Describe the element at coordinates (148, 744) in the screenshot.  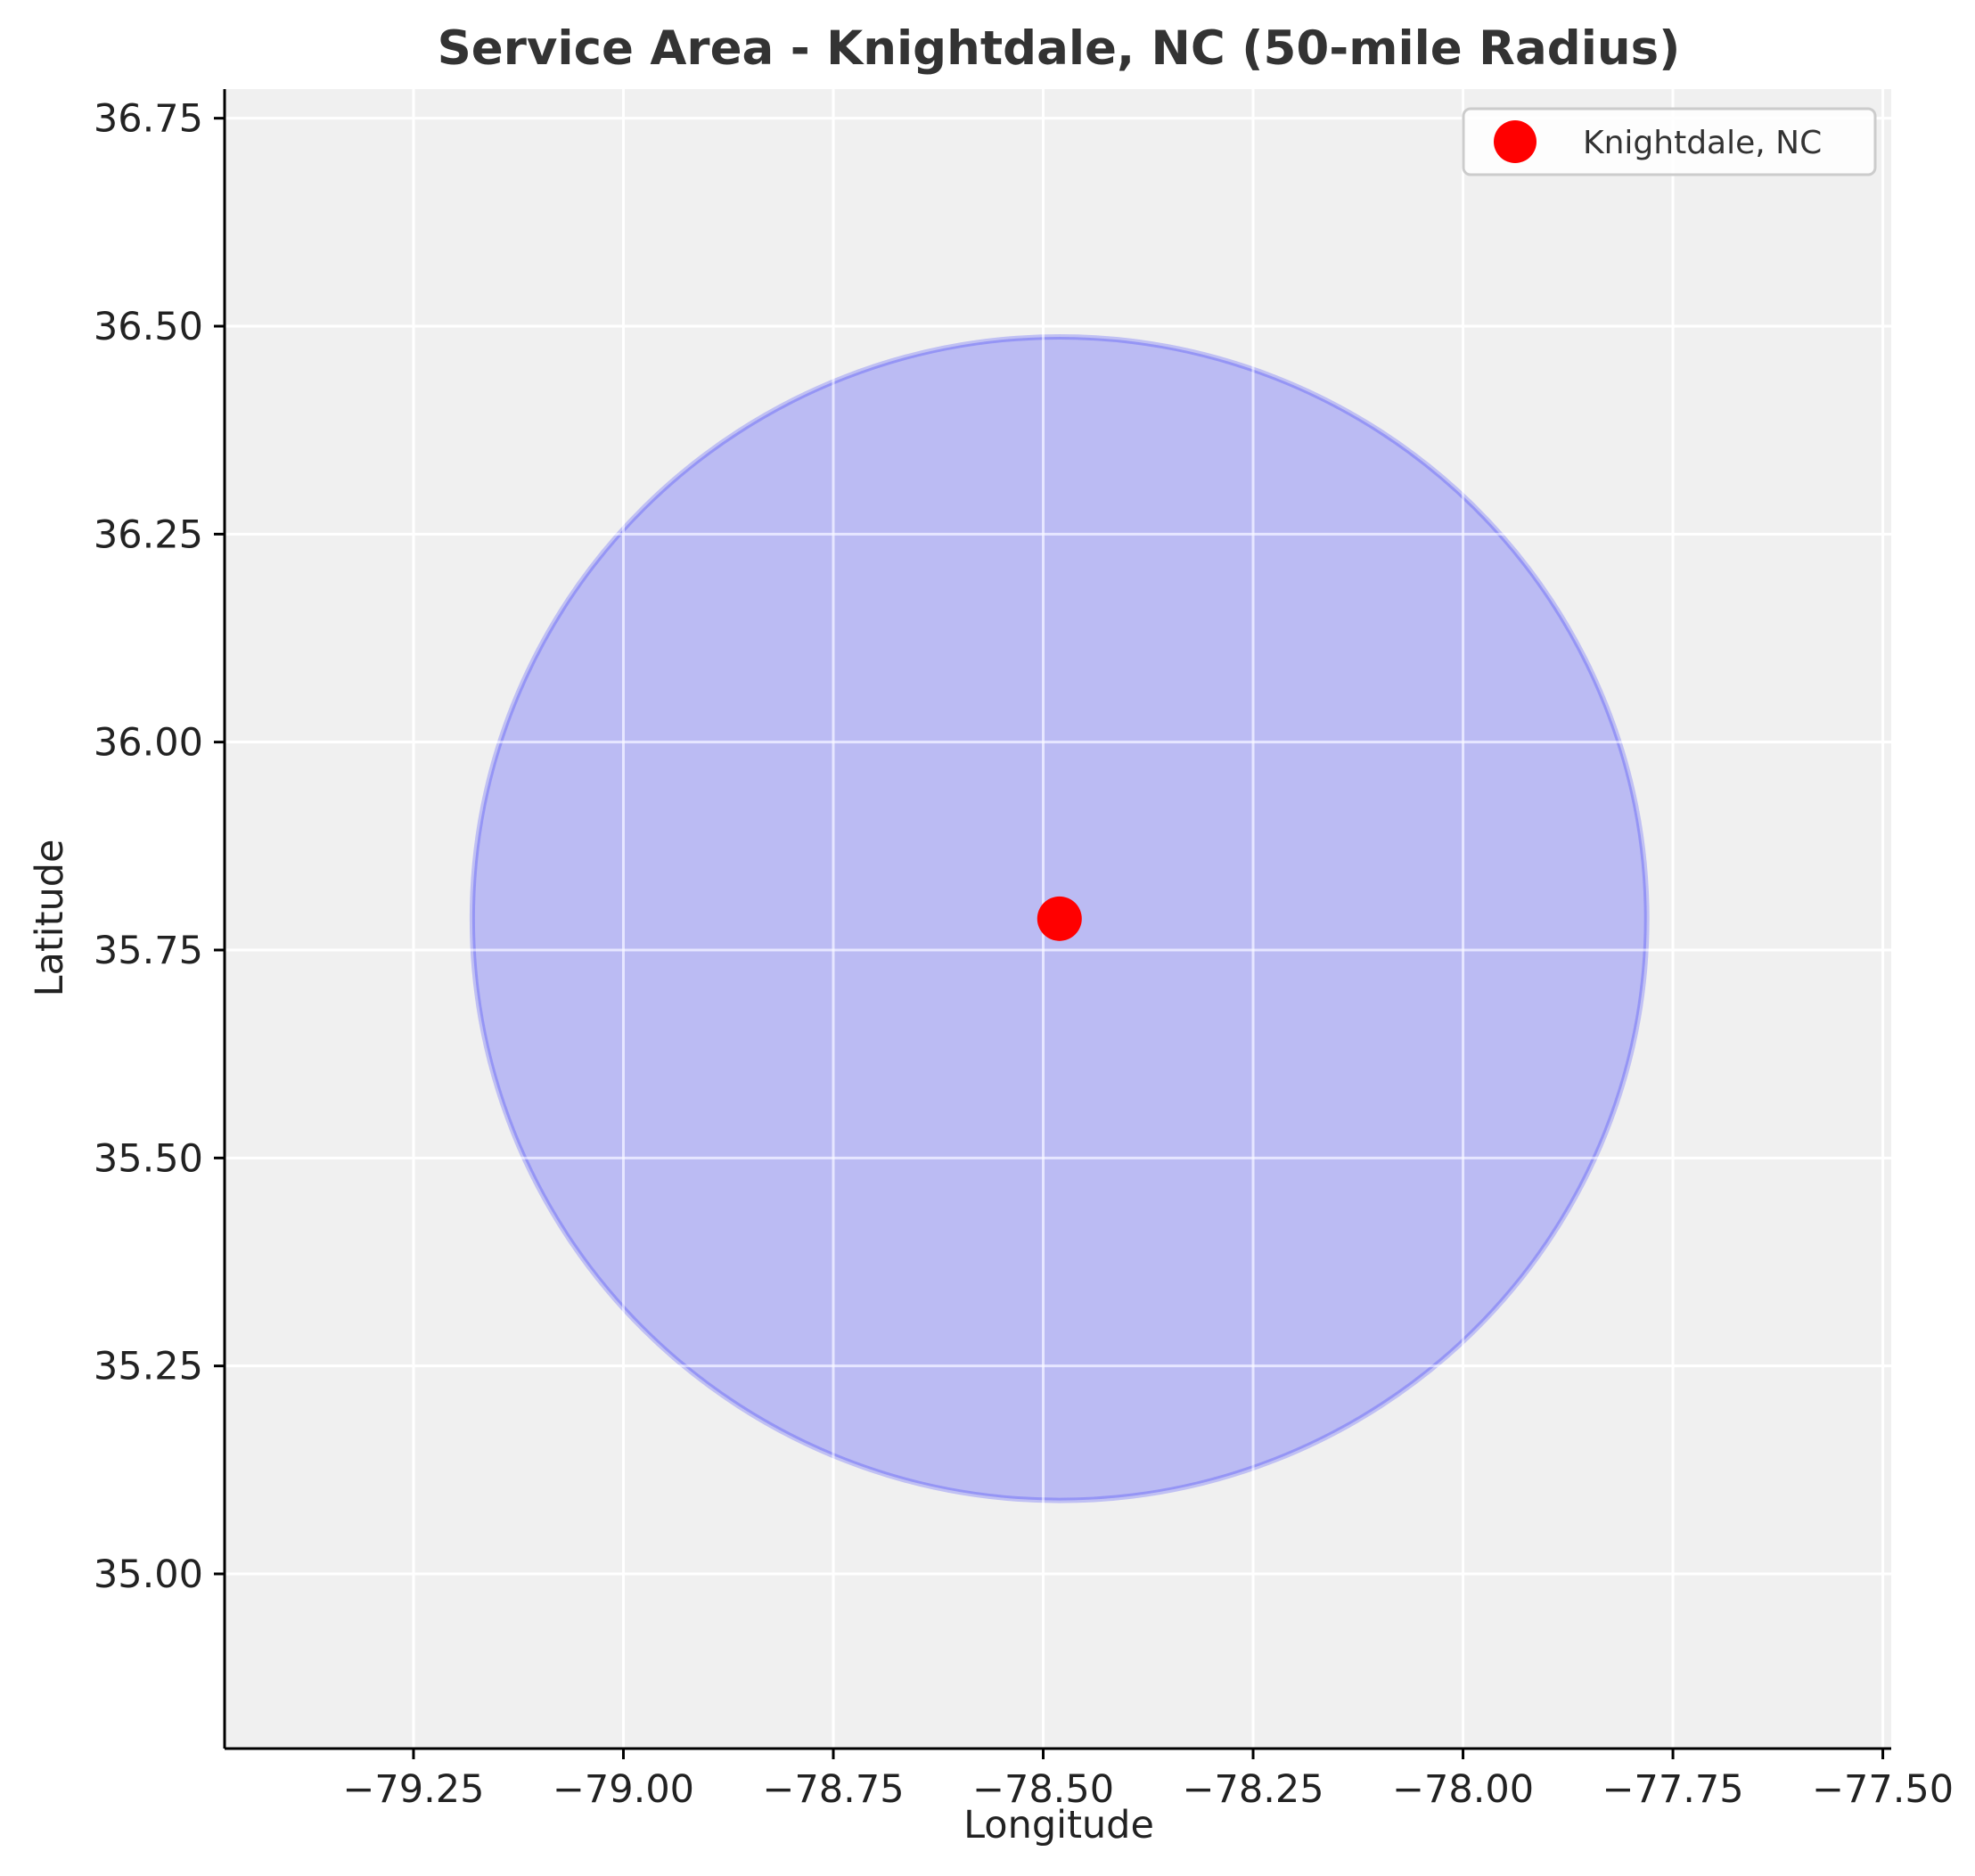
I see `y-tick-label: 36.00` at that location.